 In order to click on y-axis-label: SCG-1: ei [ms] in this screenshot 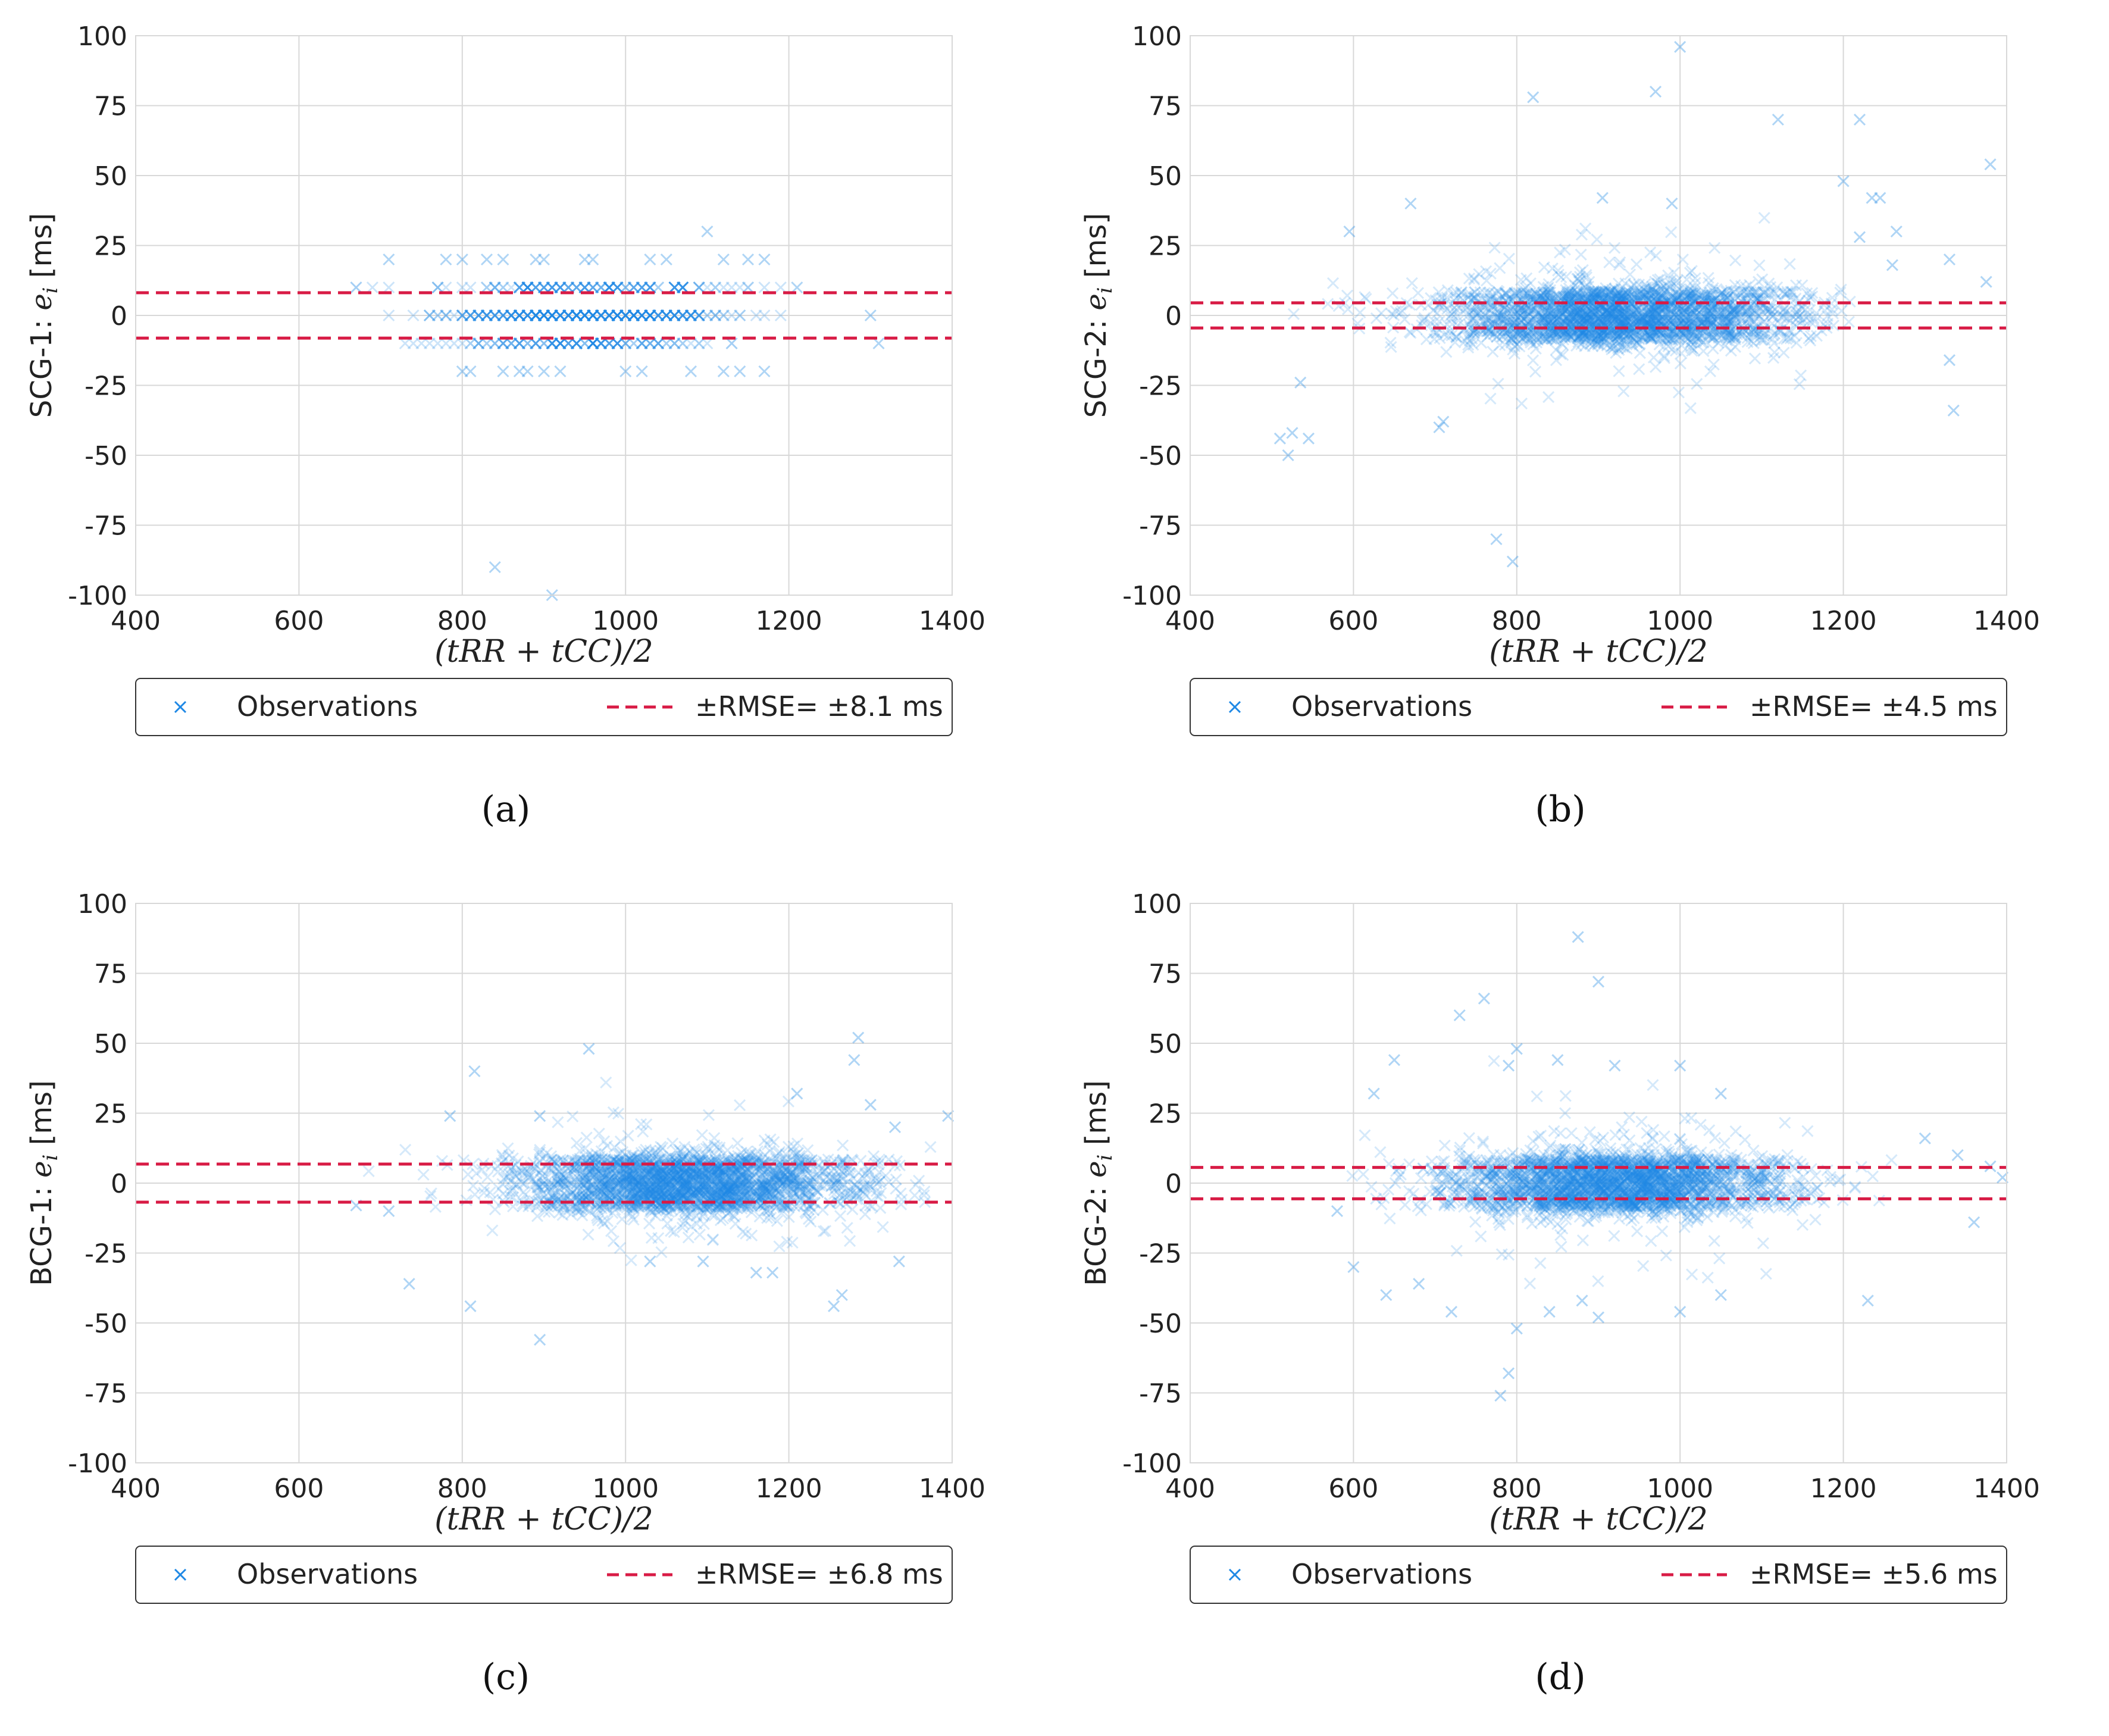, I will do `click(43, 315)`.